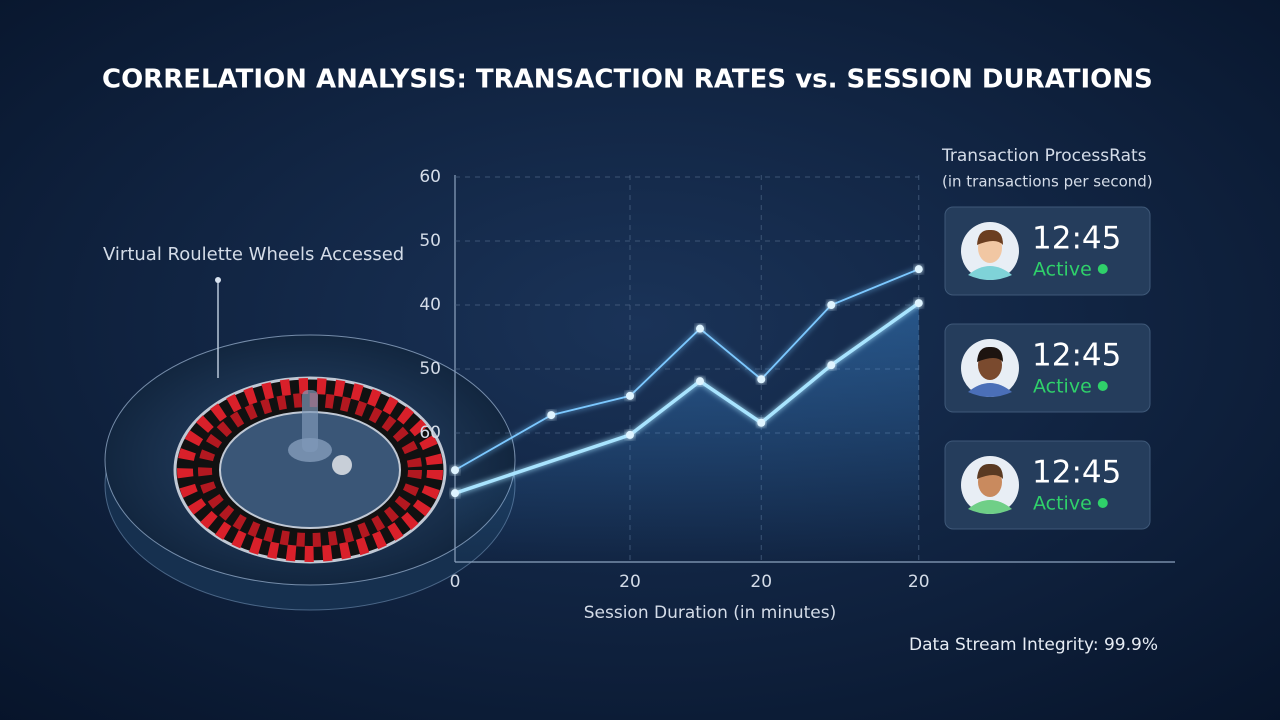  Describe the element at coordinates (1047, 182) in the screenshot. I see `y-axis-unit: (in transactions per second)` at that location.